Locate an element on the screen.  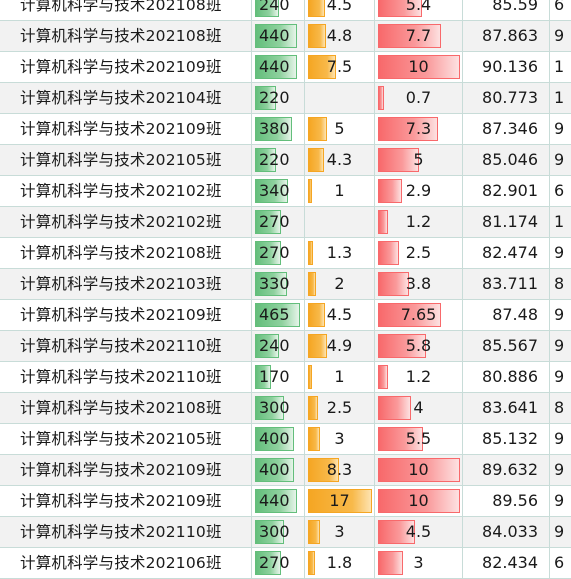
table-cell-a: 330 is located at coordinates (278, 284).